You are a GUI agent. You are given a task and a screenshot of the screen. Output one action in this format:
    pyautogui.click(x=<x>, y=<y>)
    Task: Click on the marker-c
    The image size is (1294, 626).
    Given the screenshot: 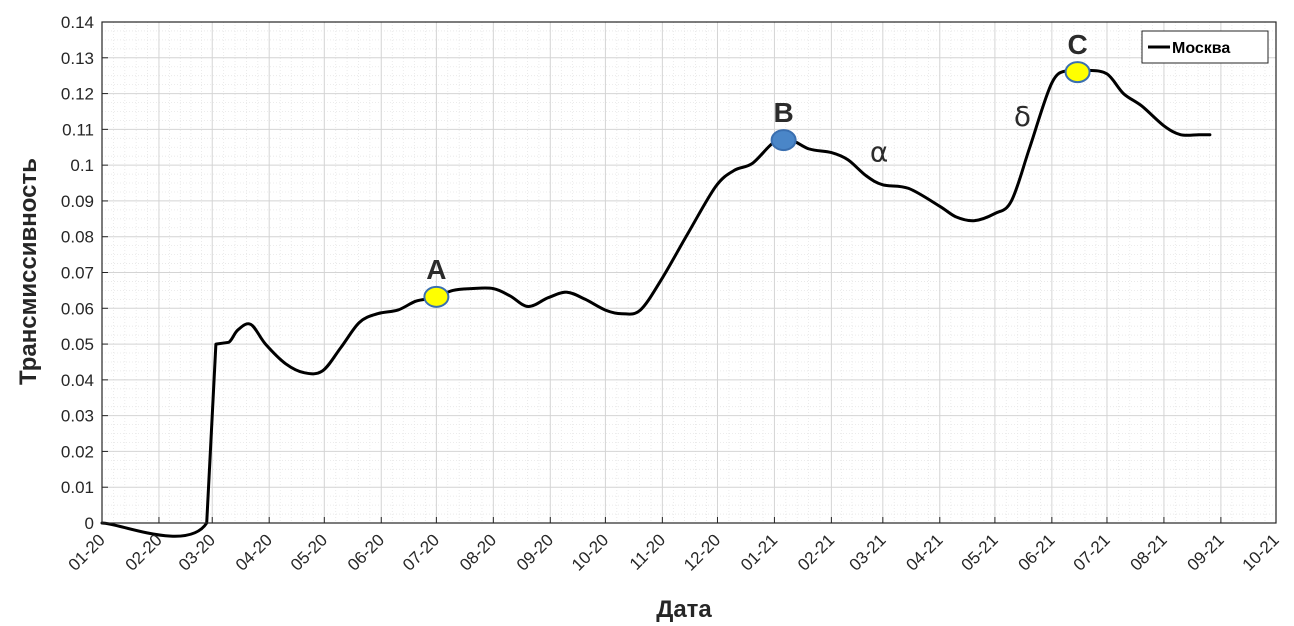 What is the action you would take?
    pyautogui.click(x=1077, y=72)
    